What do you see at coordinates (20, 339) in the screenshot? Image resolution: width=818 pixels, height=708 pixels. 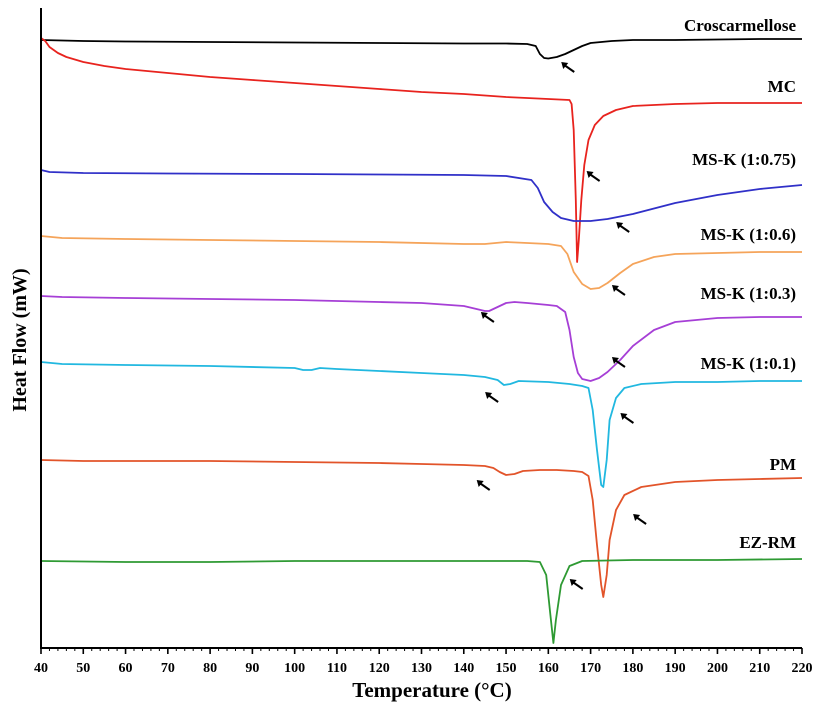 I see `y-axis-title: Heat Flow (mW)` at bounding box center [20, 339].